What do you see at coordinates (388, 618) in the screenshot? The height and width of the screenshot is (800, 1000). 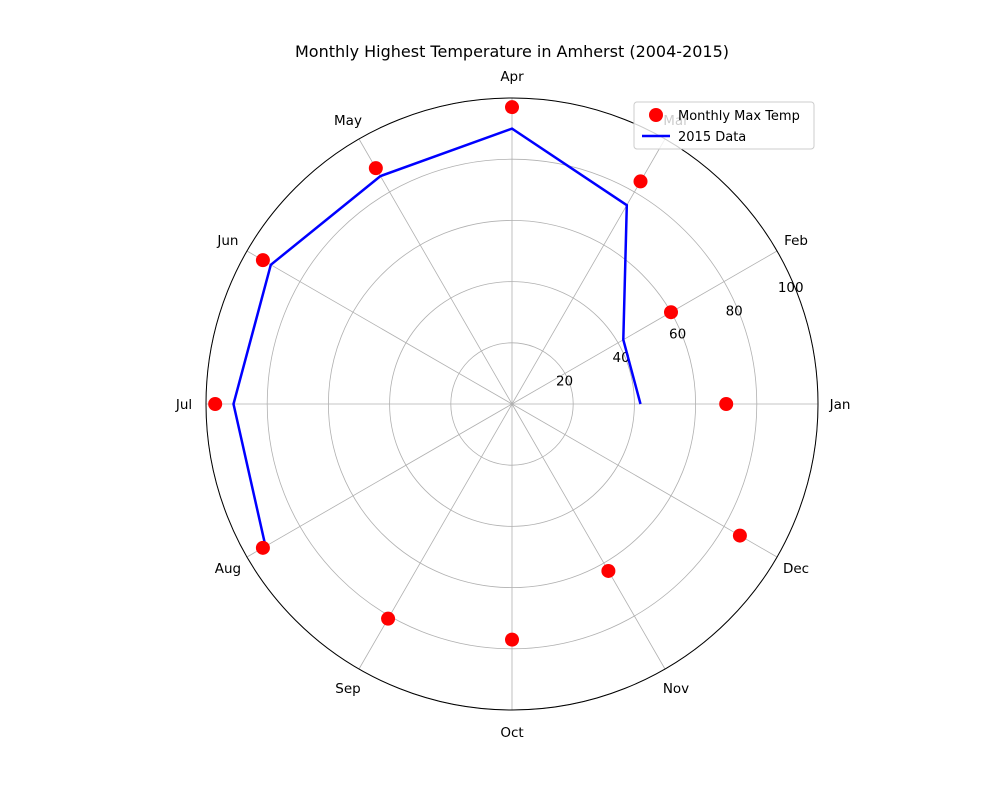 I see `data-point-sep` at bounding box center [388, 618].